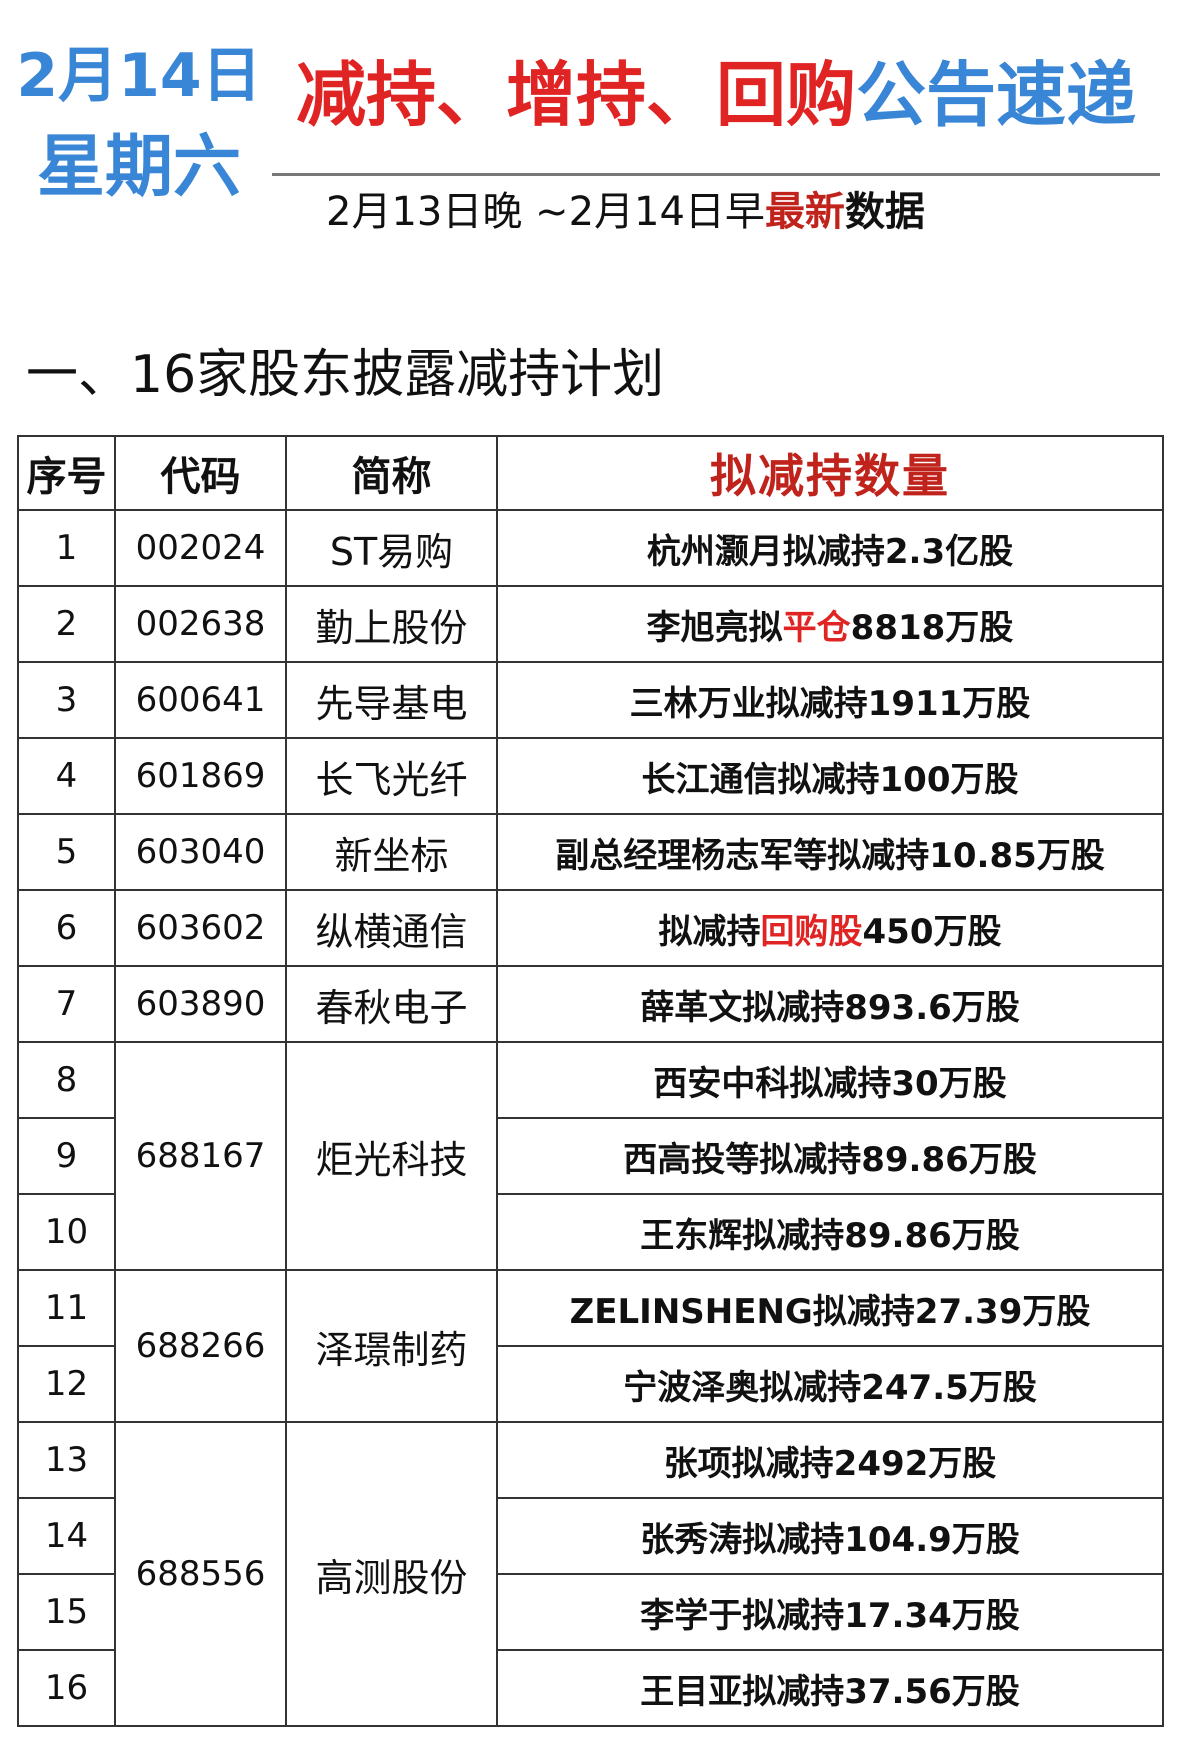  Describe the element at coordinates (830, 1387) in the screenshot. I see `plan-text: 宁波泽奥拟减持247.5万股` at that location.